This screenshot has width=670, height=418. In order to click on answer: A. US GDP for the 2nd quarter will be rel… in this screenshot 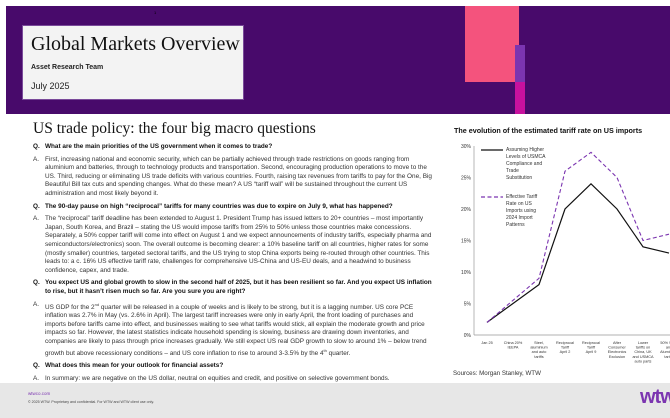, I will do `click(233, 330)`.